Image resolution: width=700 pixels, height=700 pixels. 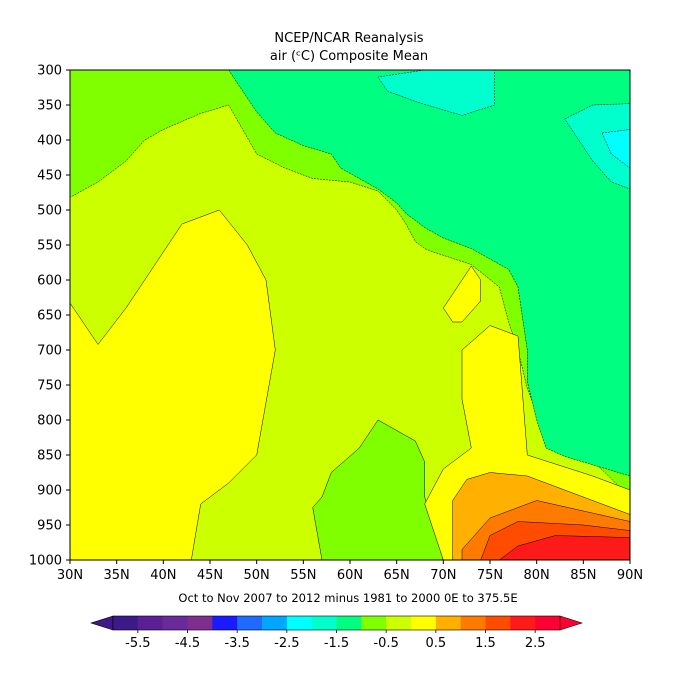 I want to click on y-tick-label: 350, so click(x=49, y=106).